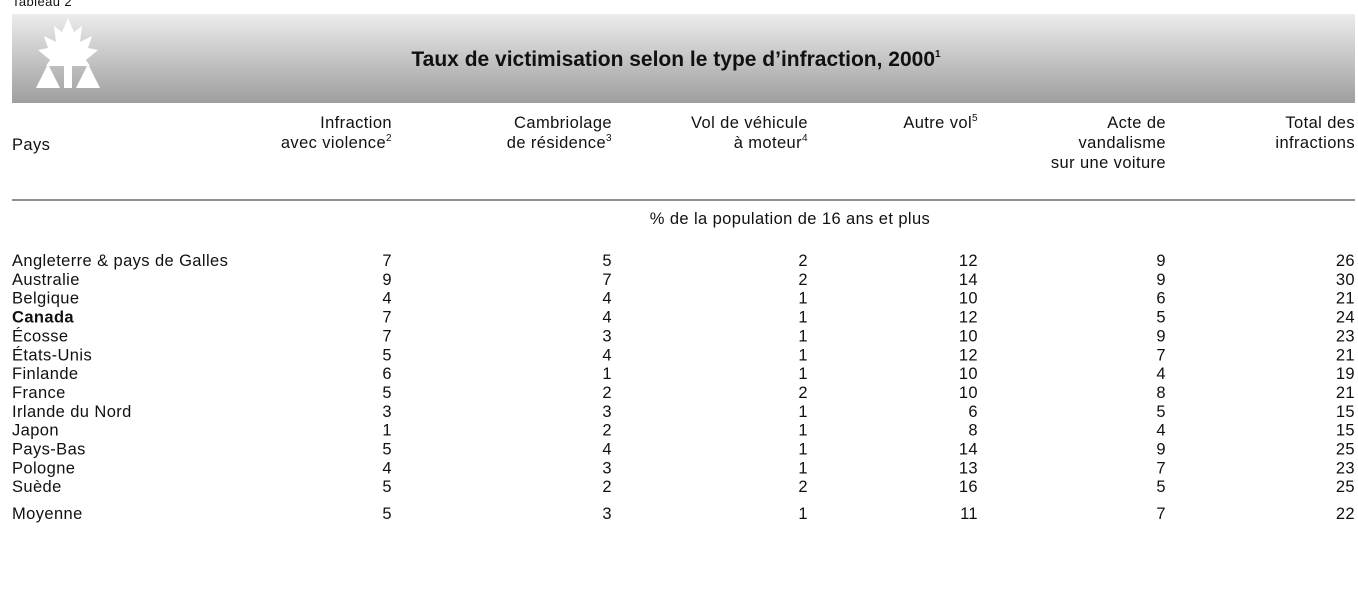 Image resolution: width=1358 pixels, height=602 pixels. What do you see at coordinates (356, 123) in the screenshot?
I see `column-header: Infraction` at bounding box center [356, 123].